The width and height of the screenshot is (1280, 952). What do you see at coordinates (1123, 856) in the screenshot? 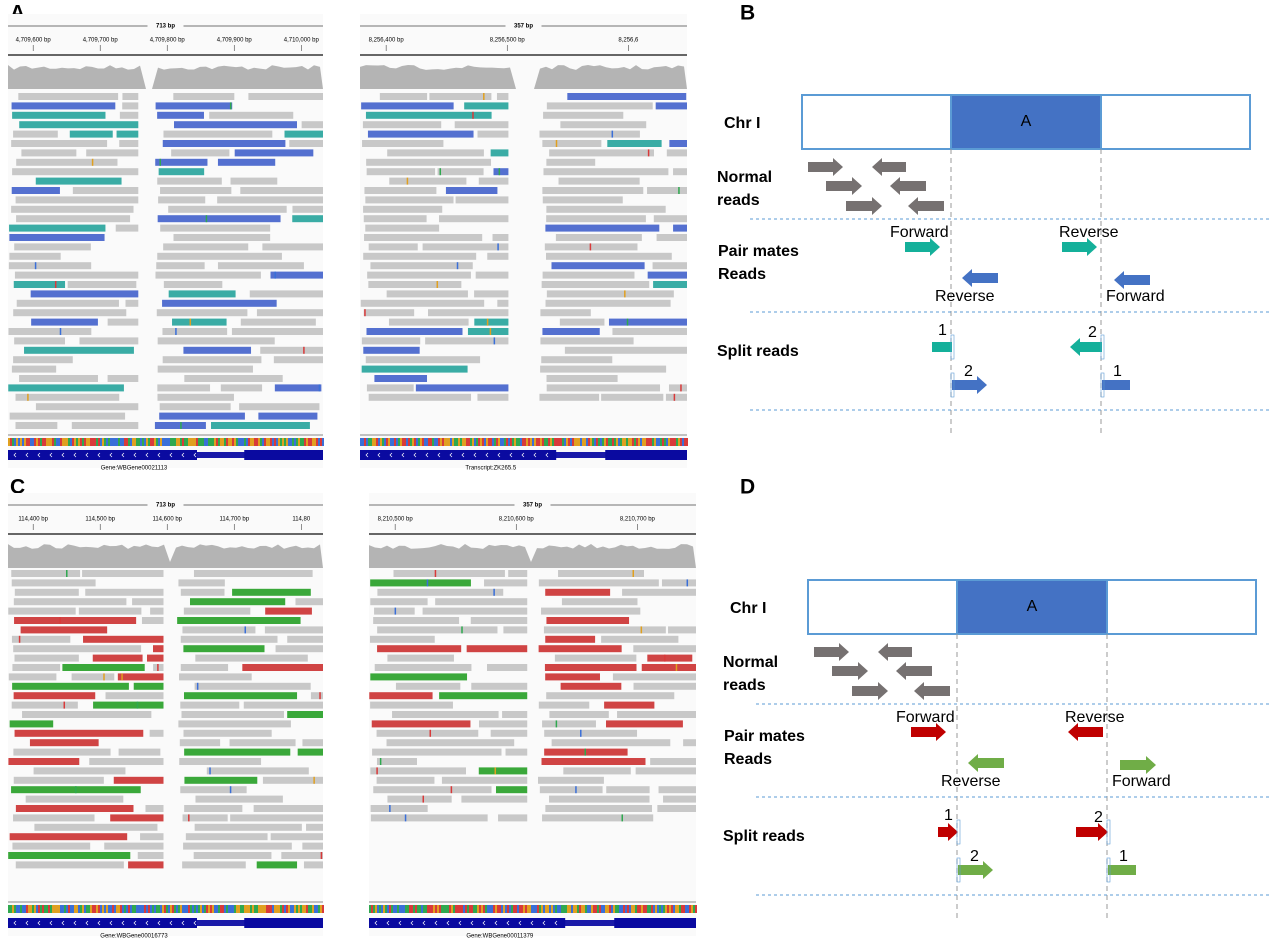
I see `split-label: 1` at bounding box center [1123, 856].